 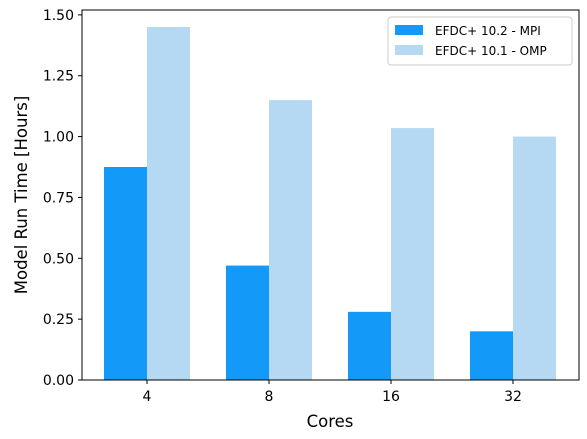 I want to click on legend-label-1: EFDC+ 10.1 - OMP, so click(x=491, y=51).